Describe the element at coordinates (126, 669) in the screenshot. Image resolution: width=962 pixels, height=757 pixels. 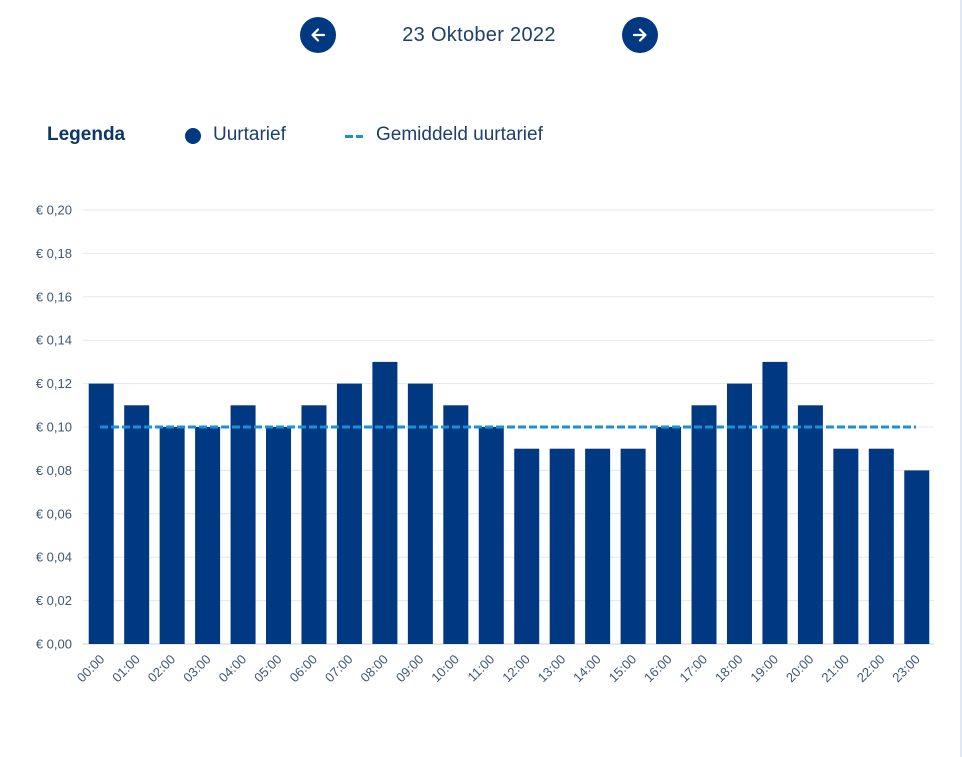
I see `x-tick-label: 01:00` at that location.